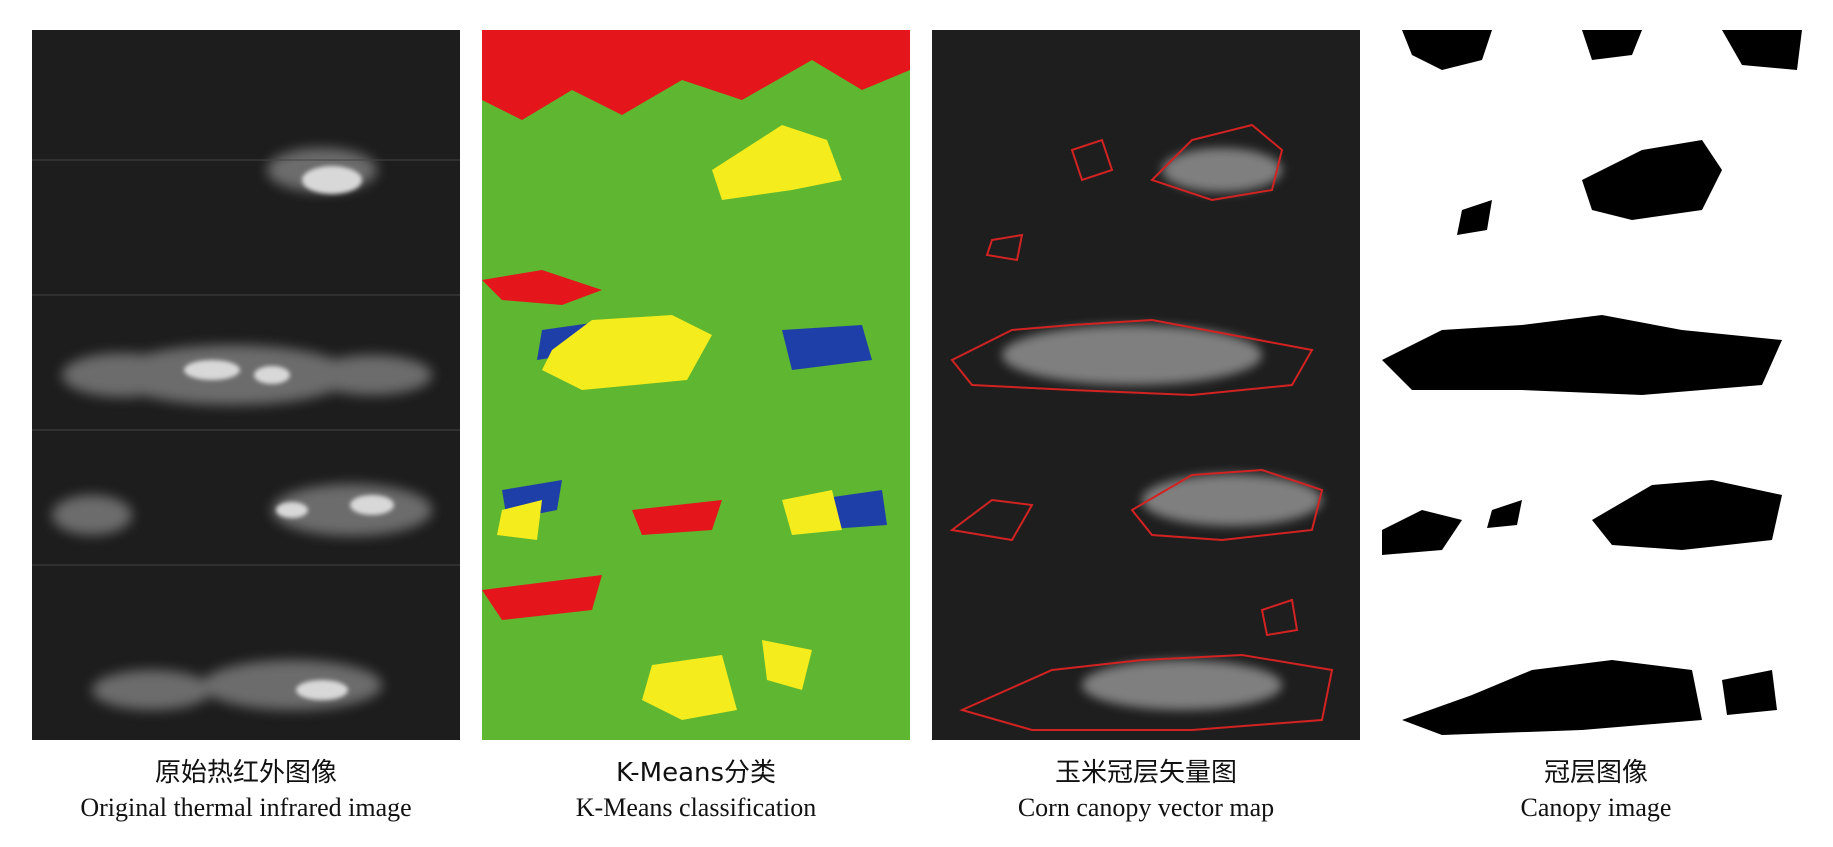 Image resolution: width=1833 pixels, height=847 pixels. What do you see at coordinates (696, 791) in the screenshot?
I see `caption-kmeans: K-Means分类 K-Means classification` at bounding box center [696, 791].